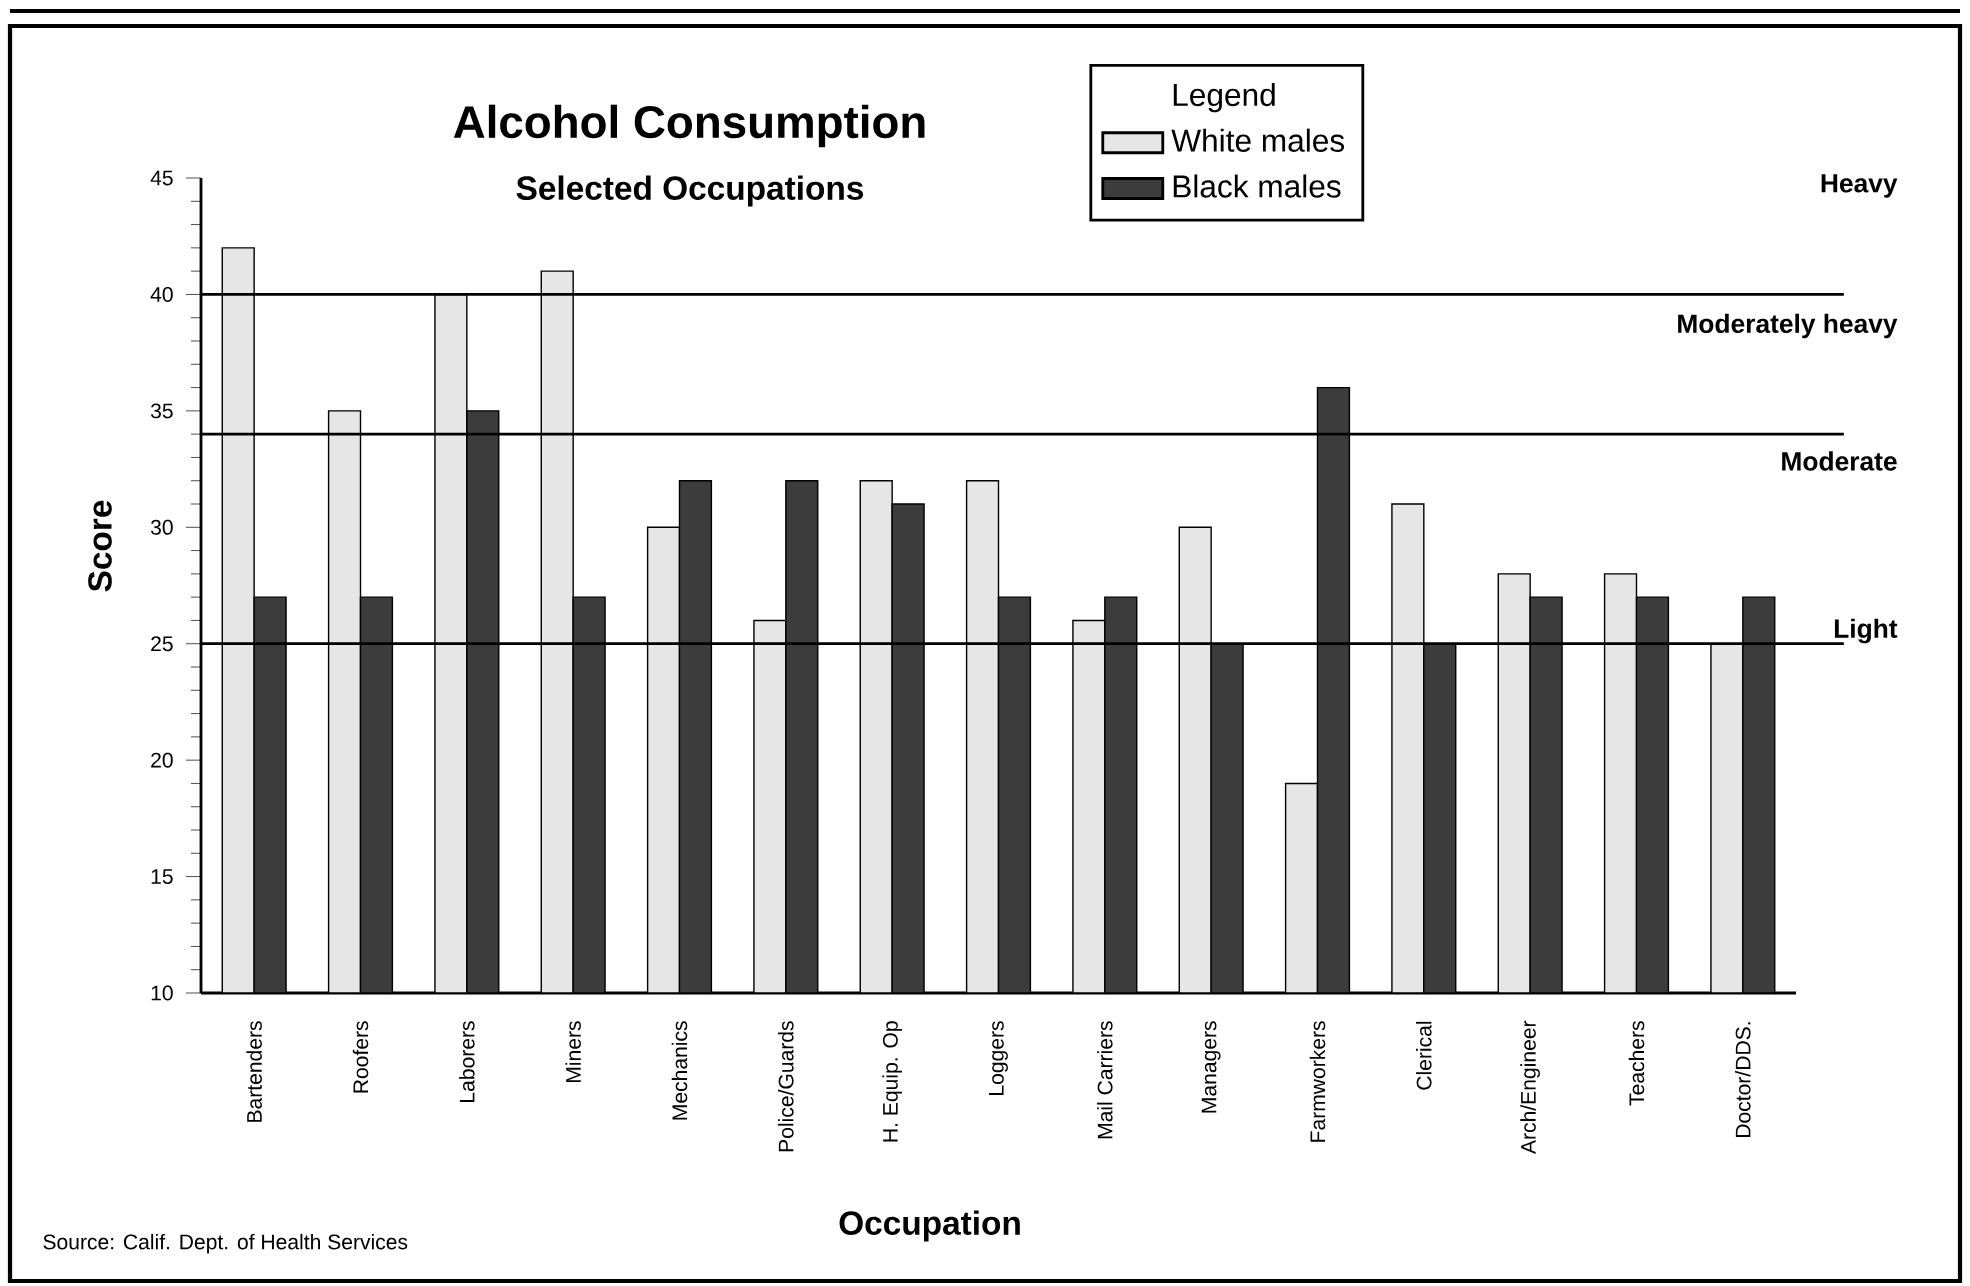  Describe the element at coordinates (1866, 631) in the screenshot. I see `annotation: Light` at that location.